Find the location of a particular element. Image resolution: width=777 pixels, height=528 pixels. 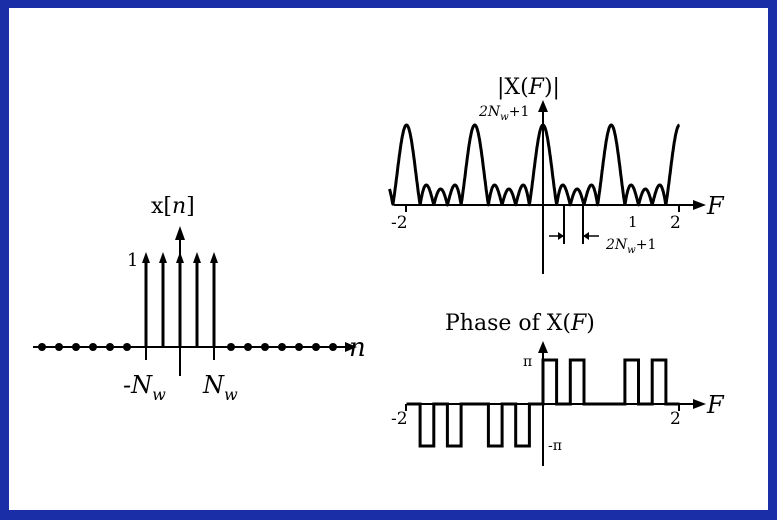

phase-neg-label: -π is located at coordinates (555, 446).